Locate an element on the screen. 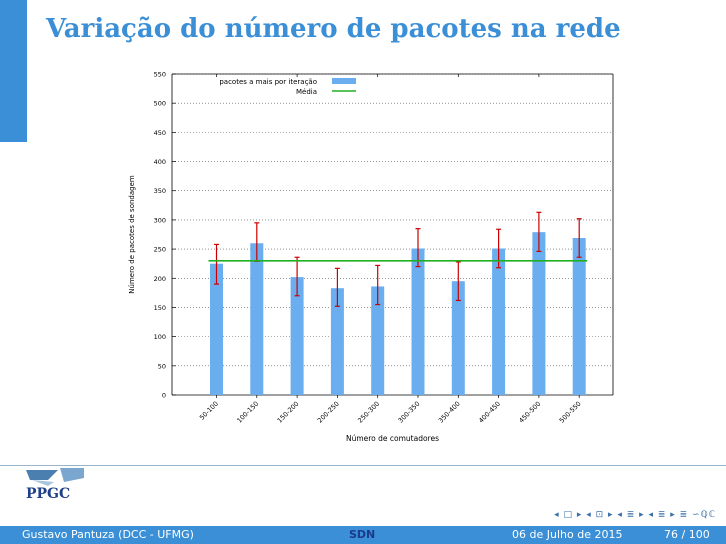 Image resolution: width=726 pixels, height=544 pixels. legend-label-bars: pacotes a mais por iteração is located at coordinates (268, 82).